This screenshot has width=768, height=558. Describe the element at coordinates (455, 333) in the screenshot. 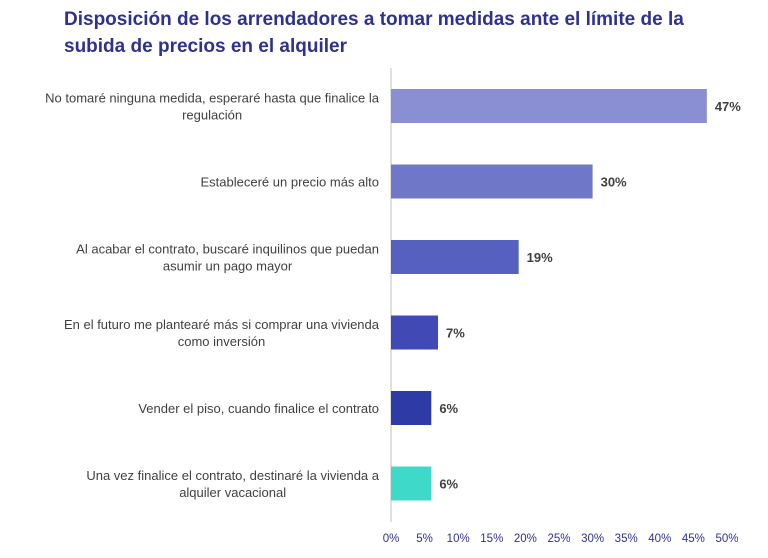

I see `value-label-4: 7%` at that location.